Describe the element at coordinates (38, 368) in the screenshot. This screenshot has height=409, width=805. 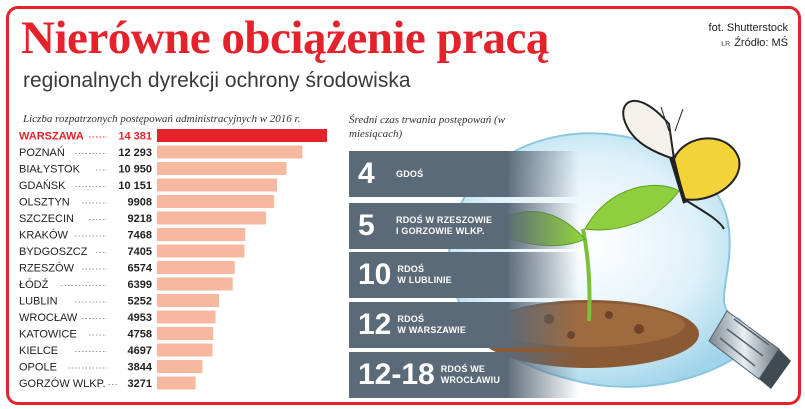
I see `category-label: OPOLE` at that location.